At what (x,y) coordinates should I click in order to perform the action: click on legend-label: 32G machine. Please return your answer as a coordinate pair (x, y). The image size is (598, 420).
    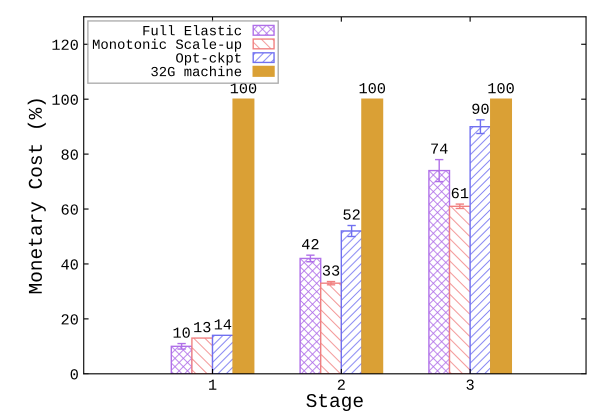
    Looking at the image, I should click on (196, 71).